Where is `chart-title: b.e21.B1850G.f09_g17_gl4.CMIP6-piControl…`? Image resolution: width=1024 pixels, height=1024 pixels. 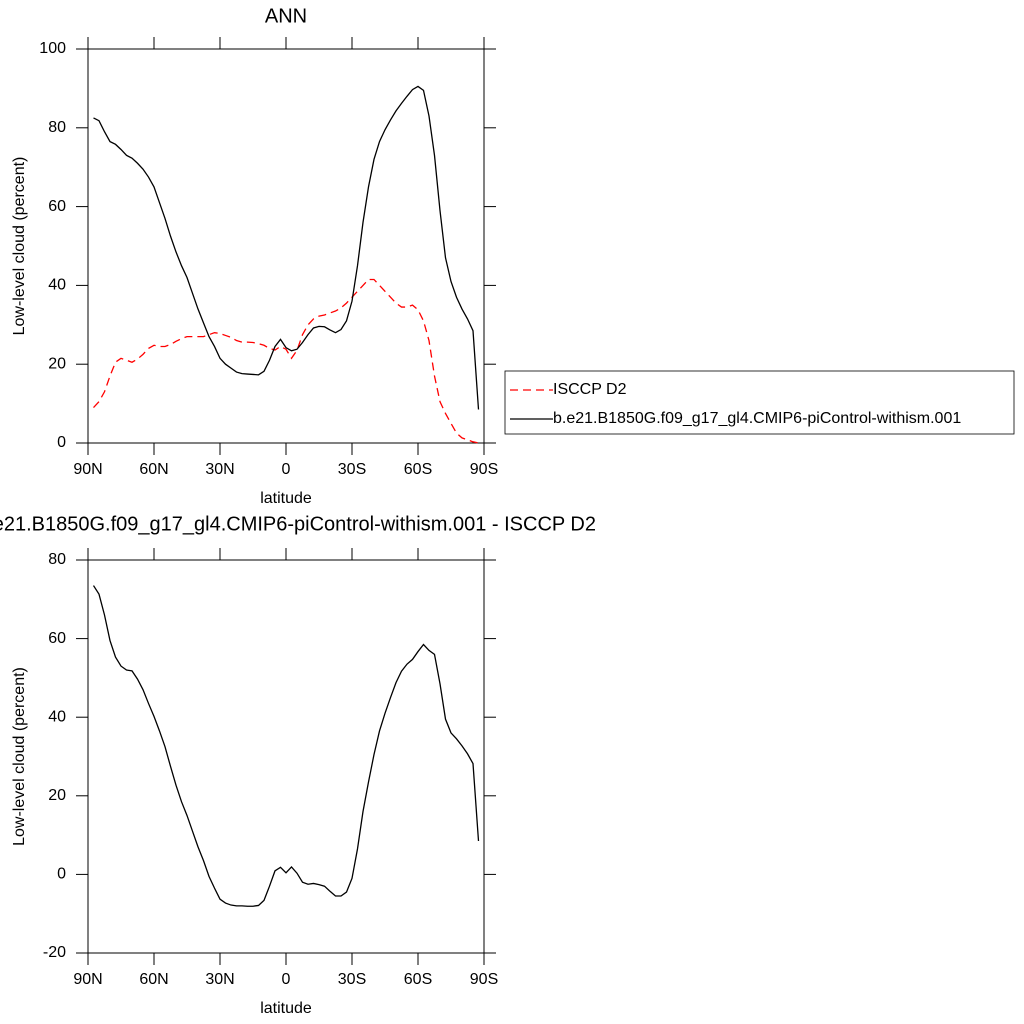 chart-title: b.e21.B1850G.f09_g17_gl4.CMIP6-piControl… is located at coordinates (298, 524).